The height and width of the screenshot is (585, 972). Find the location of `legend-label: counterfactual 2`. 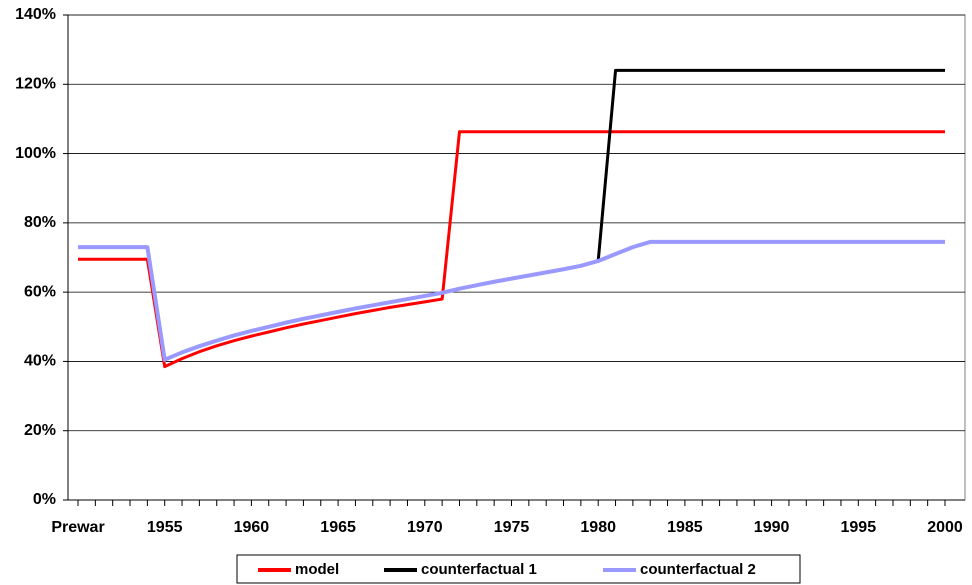

legend-label: counterfactual 2 is located at coordinates (698, 569).